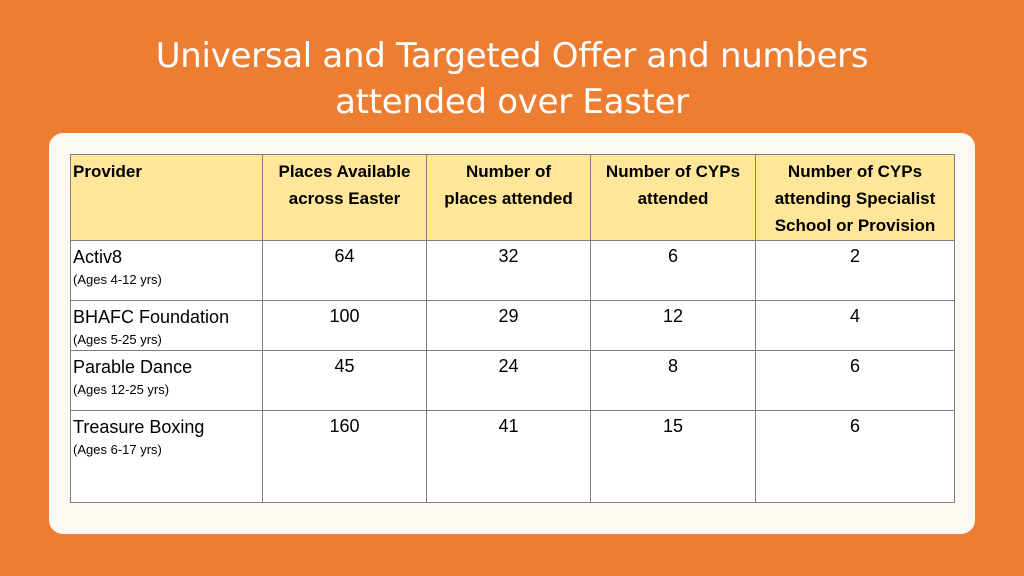  Describe the element at coordinates (166, 270) in the screenshot. I see `provider-cell: Activ8 (Ages 4-12 yrs)` at that location.